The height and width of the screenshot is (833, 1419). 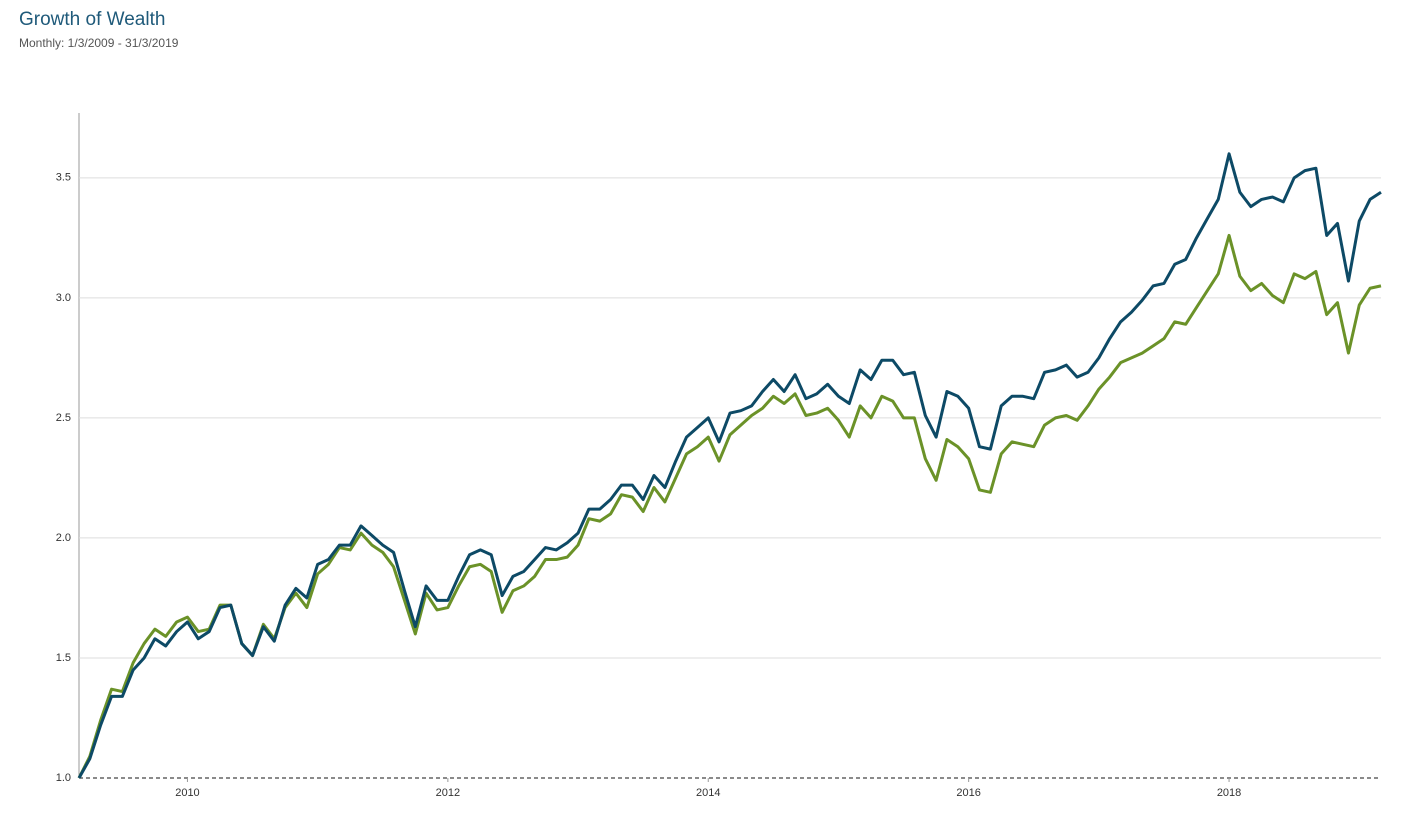 I want to click on y-tick-label: 1.0, so click(x=63, y=778).